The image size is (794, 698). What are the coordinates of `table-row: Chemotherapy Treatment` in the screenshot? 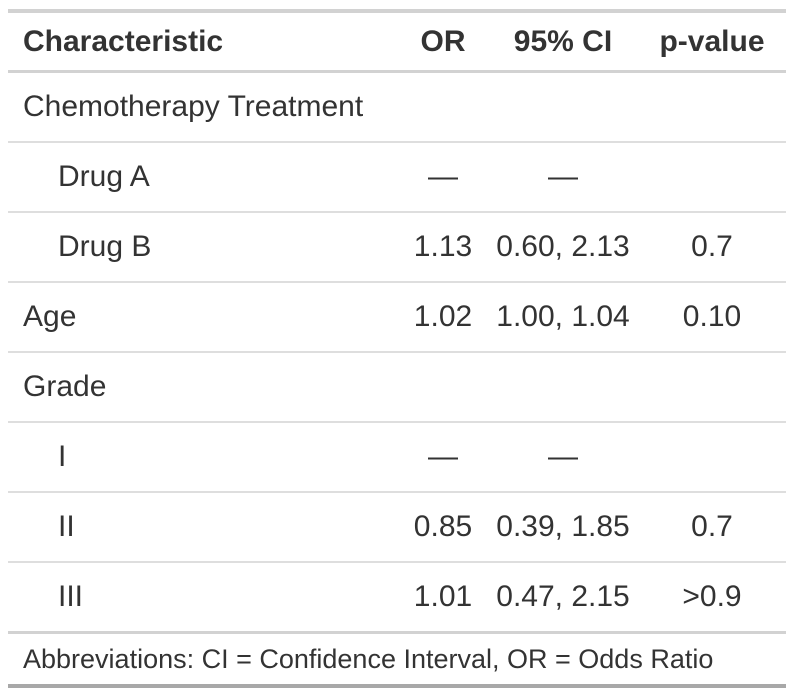 It's located at (397, 107).